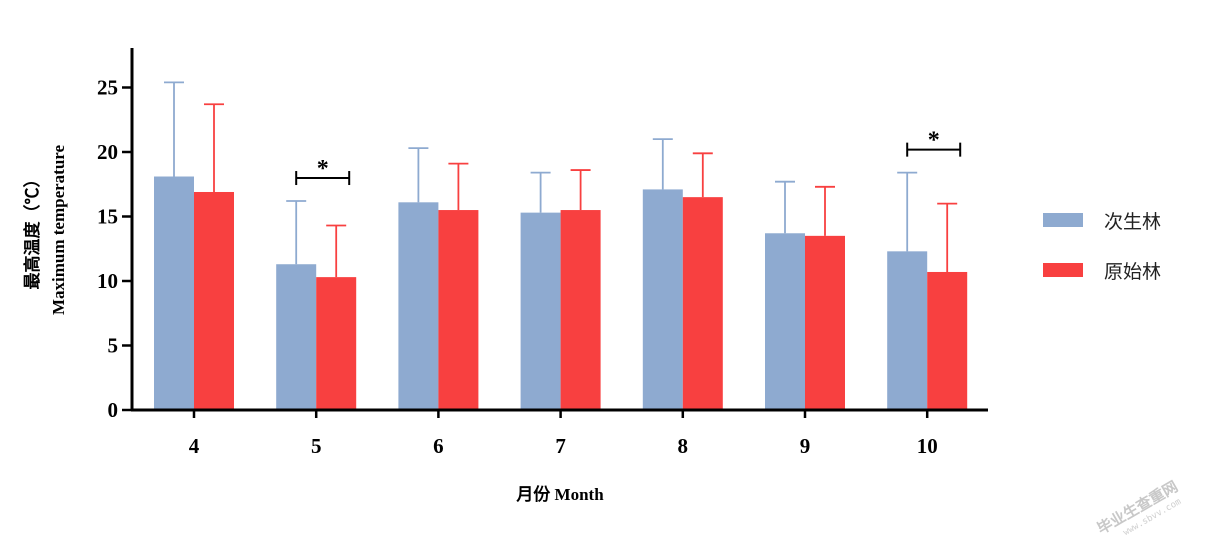  Describe the element at coordinates (58, 229) in the screenshot. I see `y-axis-title-en: Maximum temperature` at that location.